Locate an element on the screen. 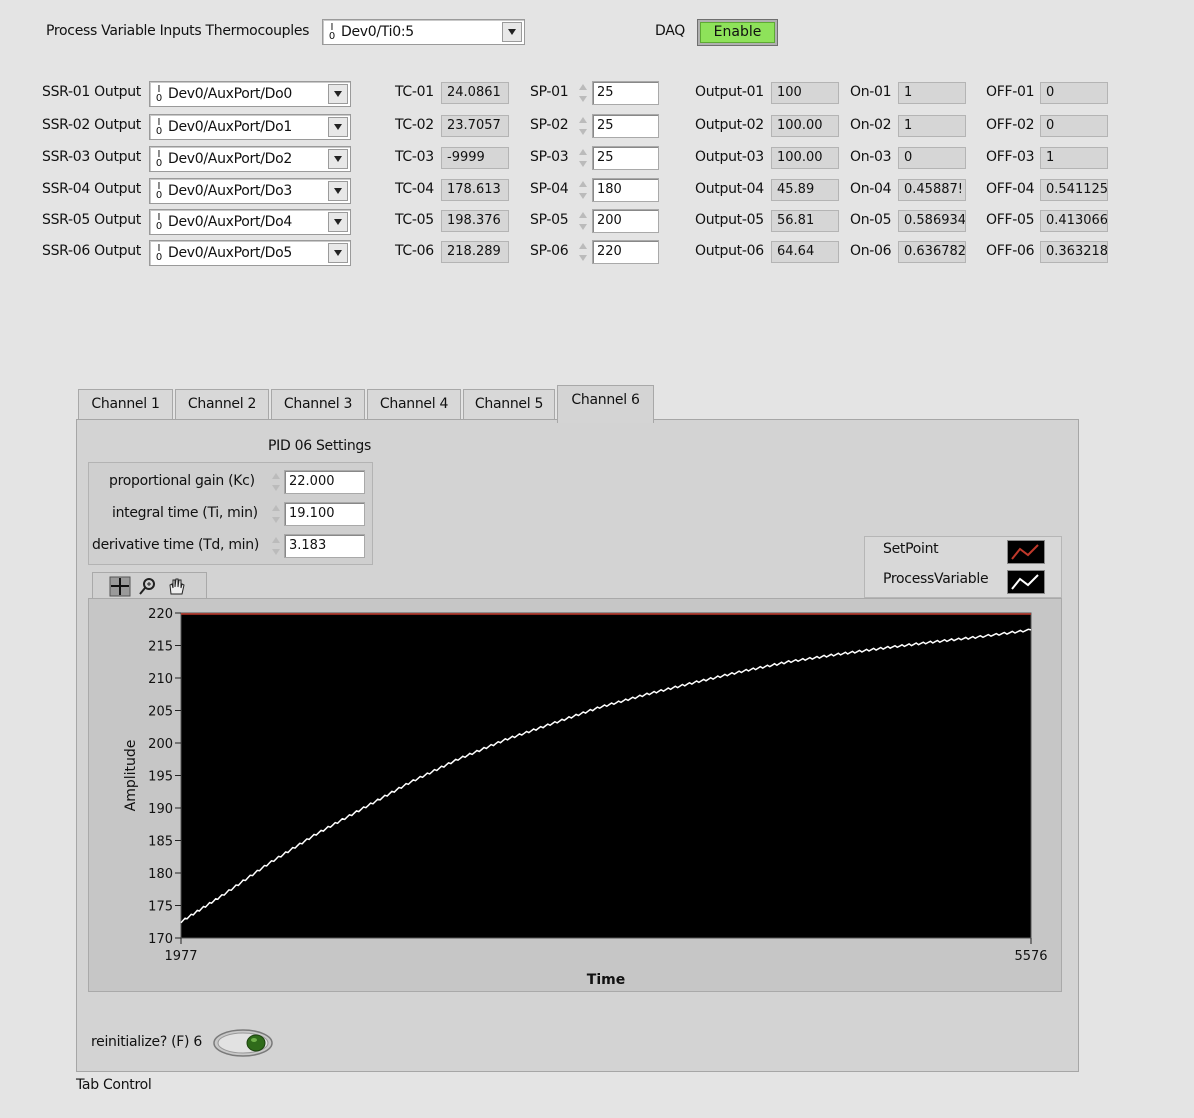  tab-control-label: Tab Control is located at coordinates (114, 1085).